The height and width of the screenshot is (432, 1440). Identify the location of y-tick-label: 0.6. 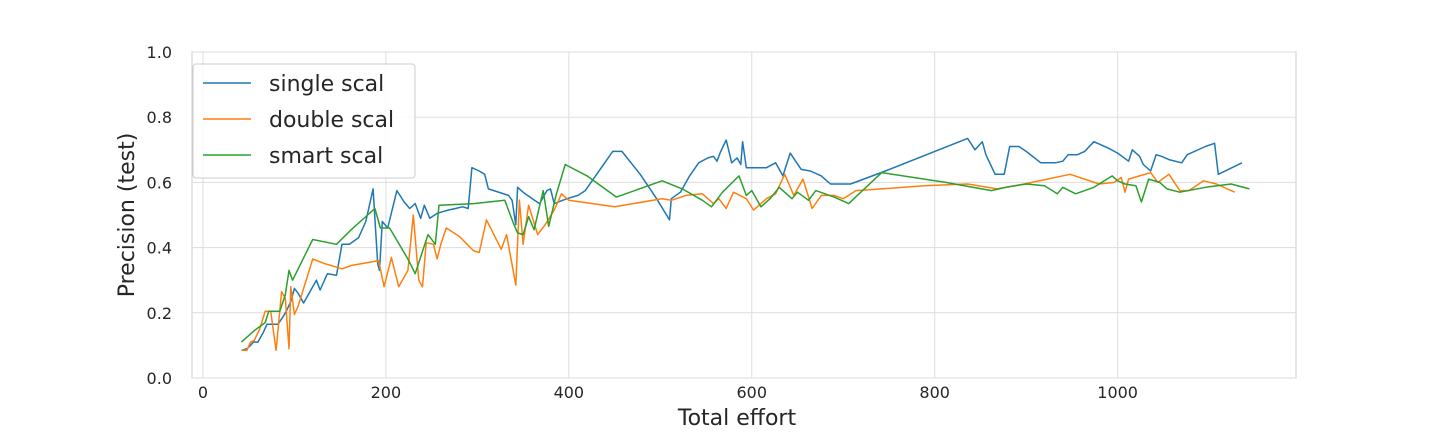
(159, 182).